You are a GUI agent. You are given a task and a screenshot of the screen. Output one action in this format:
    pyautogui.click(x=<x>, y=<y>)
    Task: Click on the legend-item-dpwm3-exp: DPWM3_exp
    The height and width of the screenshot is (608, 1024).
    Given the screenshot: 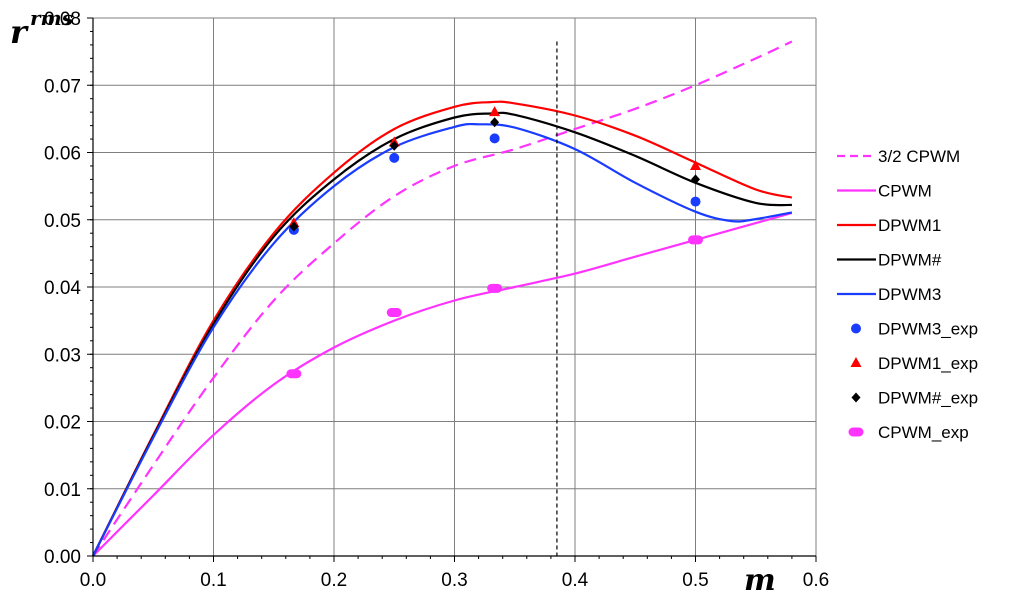 What is the action you would take?
    pyautogui.click(x=914, y=329)
    